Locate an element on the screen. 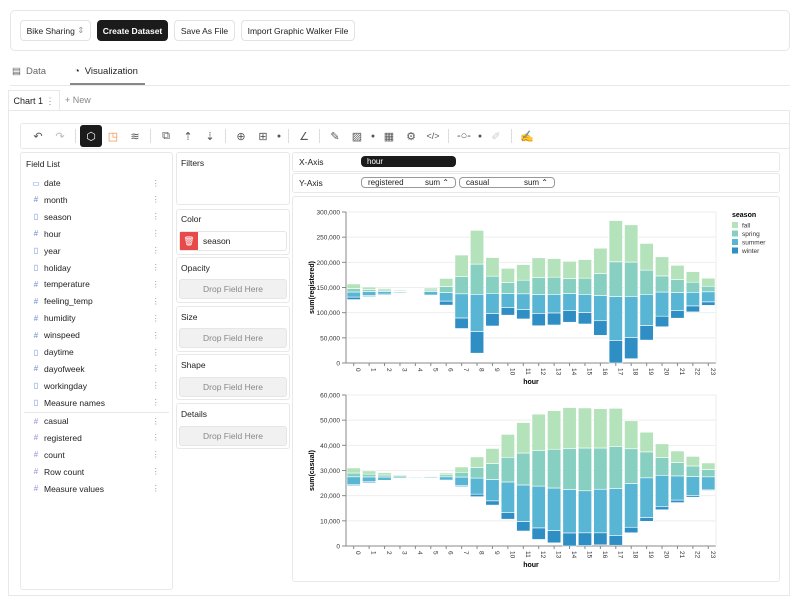 The height and width of the screenshot is (596, 800). measure-icon: ∠ is located at coordinates (304, 136).